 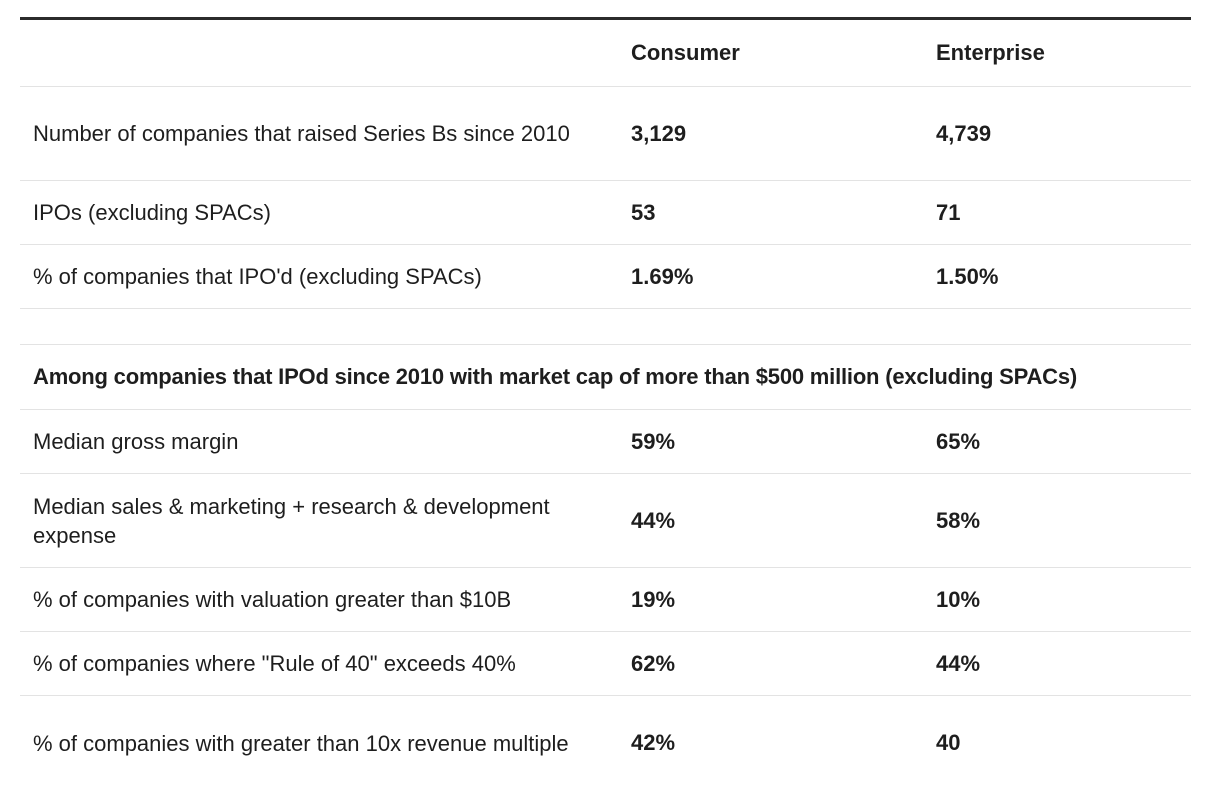 What do you see at coordinates (653, 599) in the screenshot?
I see `consumer-value: 19%` at bounding box center [653, 599].